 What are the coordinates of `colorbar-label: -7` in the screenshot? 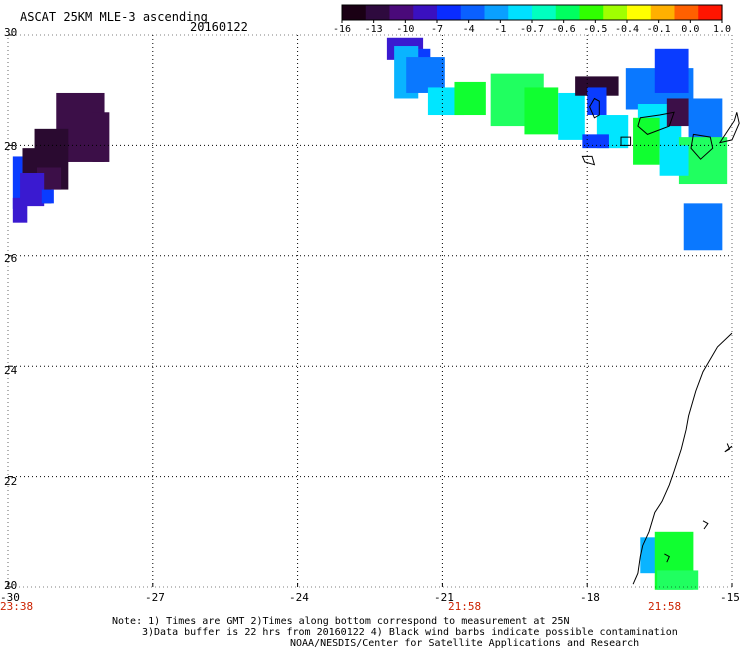 It's located at (437, 29).